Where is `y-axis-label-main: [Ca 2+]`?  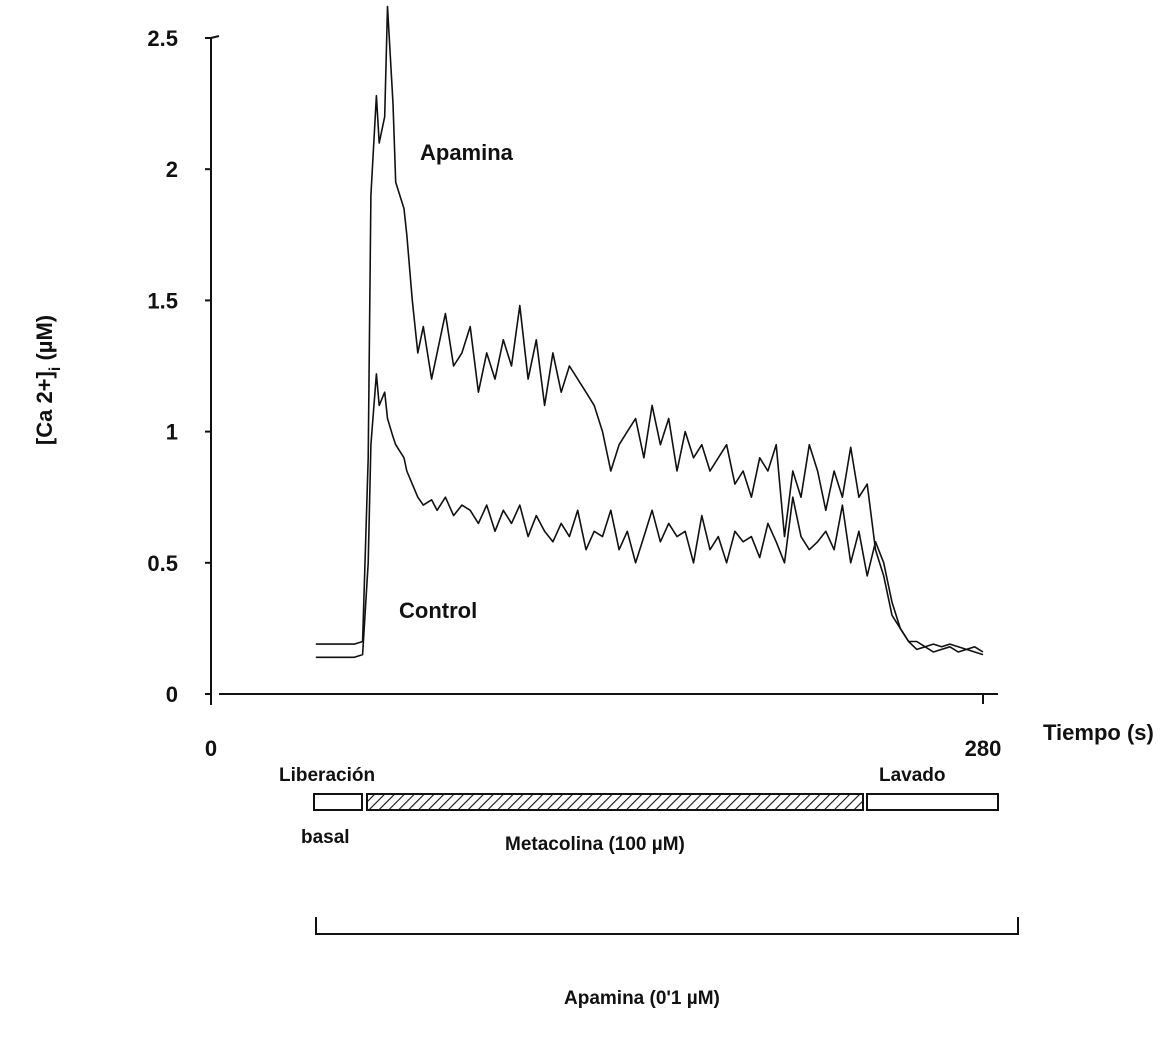
y-axis-label-main: [Ca 2+] is located at coordinates (44, 408).